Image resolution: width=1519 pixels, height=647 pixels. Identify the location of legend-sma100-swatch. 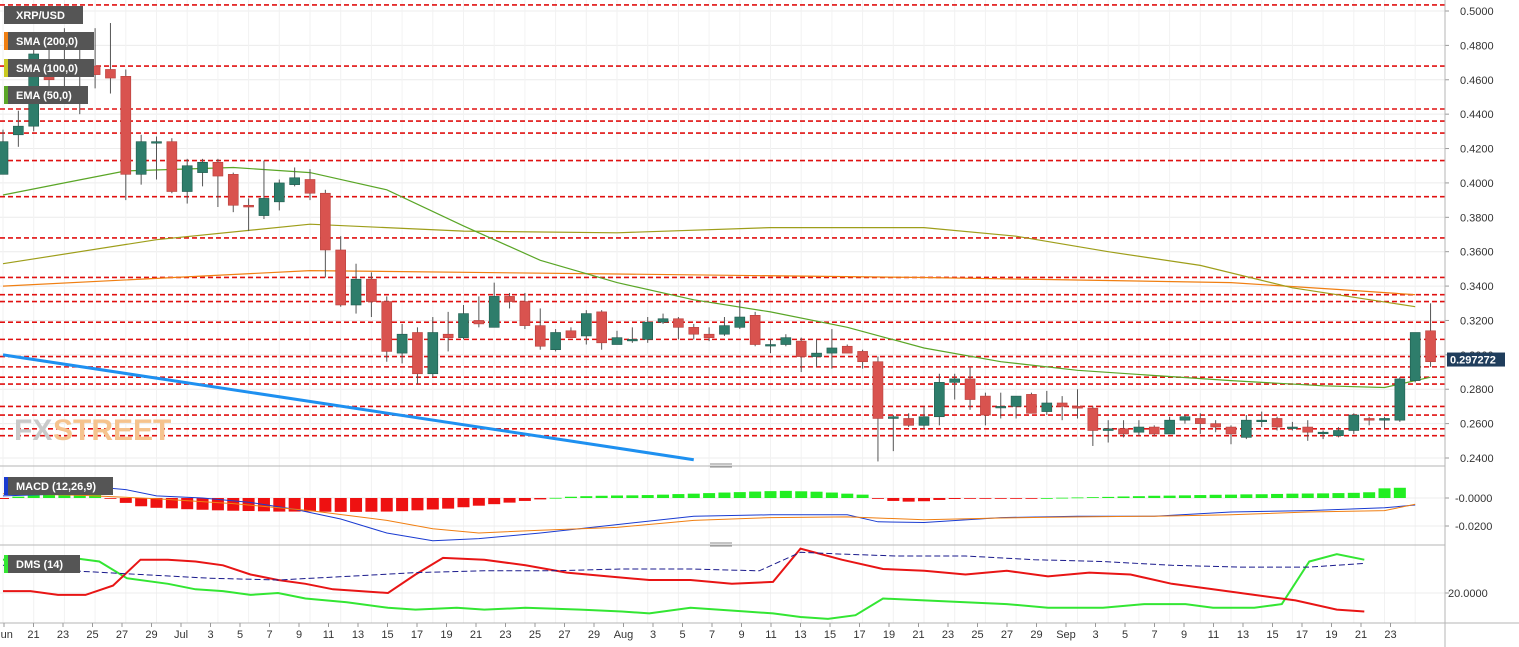
(6, 68).